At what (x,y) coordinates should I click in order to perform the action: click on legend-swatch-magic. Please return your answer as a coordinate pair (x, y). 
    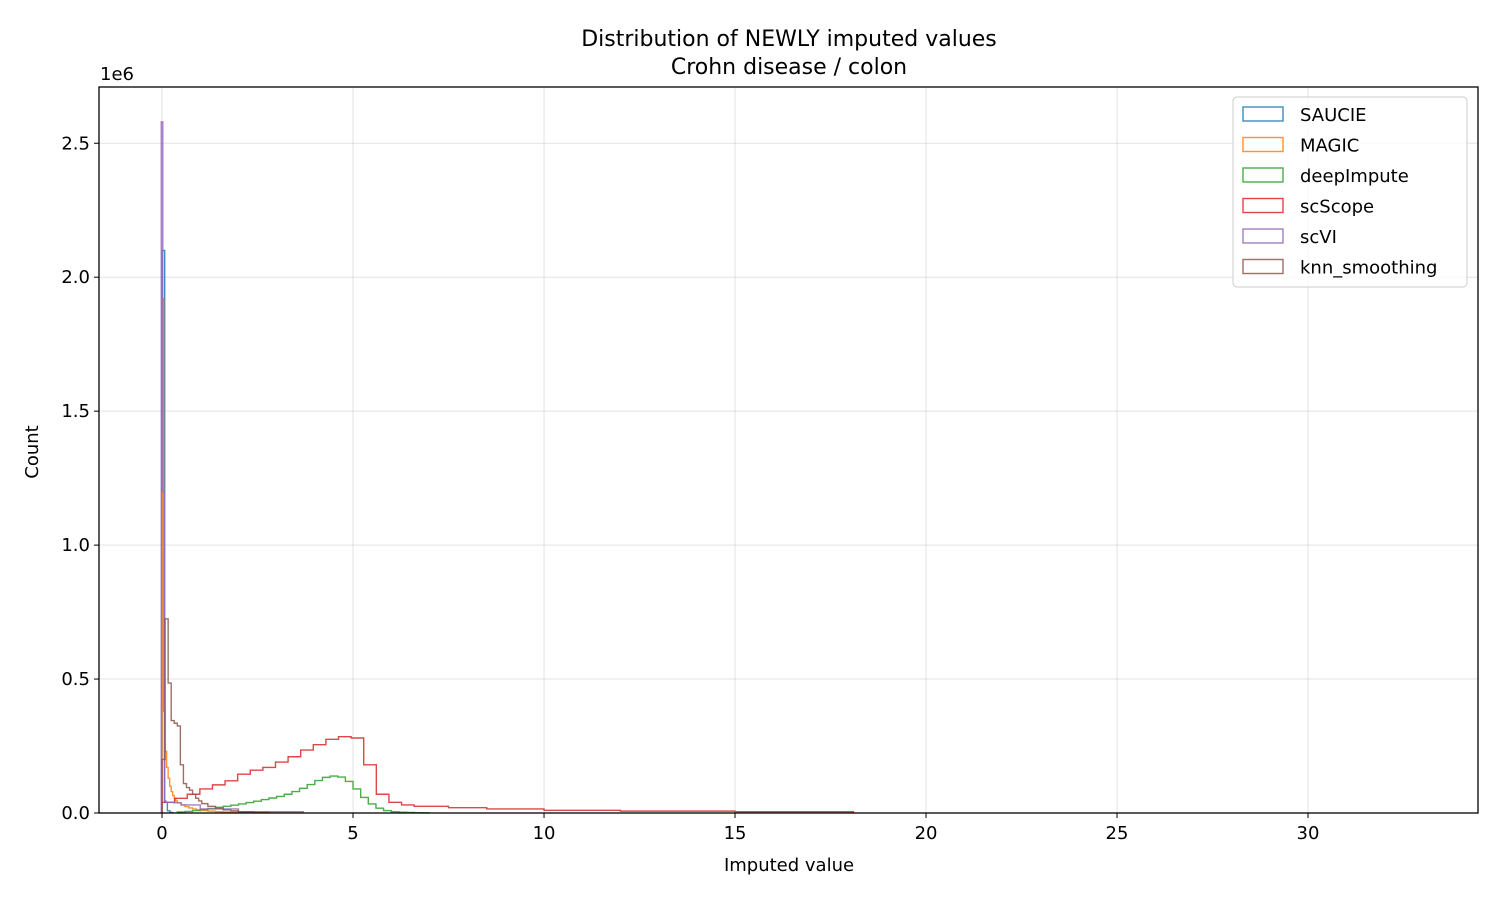
    Looking at the image, I should click on (1263, 144).